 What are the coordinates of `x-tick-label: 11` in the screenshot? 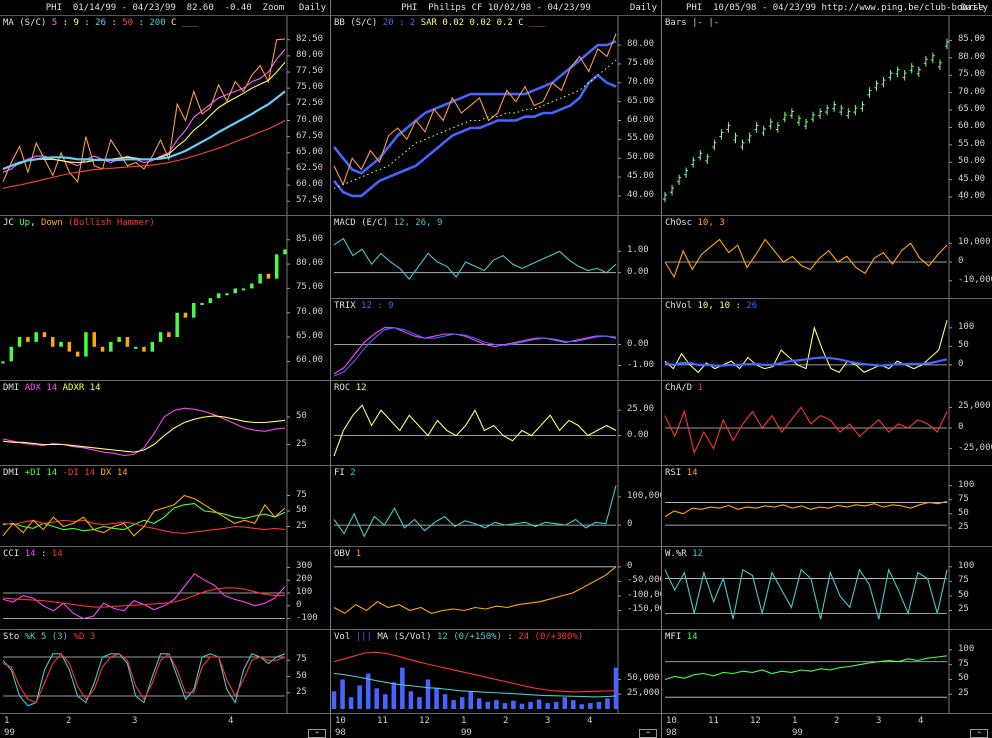 It's located at (382, 721).